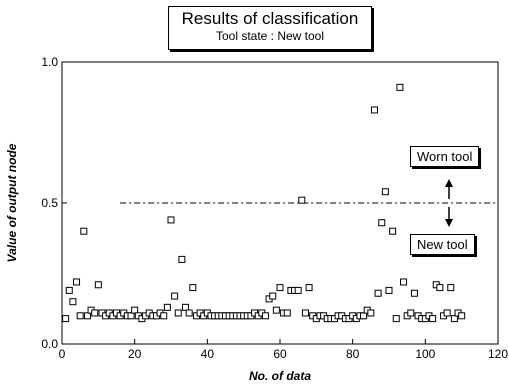 Image resolution: width=509 pixels, height=384 pixels. Describe the element at coordinates (280, 376) in the screenshot. I see `x-axis-title: No. of data` at that location.